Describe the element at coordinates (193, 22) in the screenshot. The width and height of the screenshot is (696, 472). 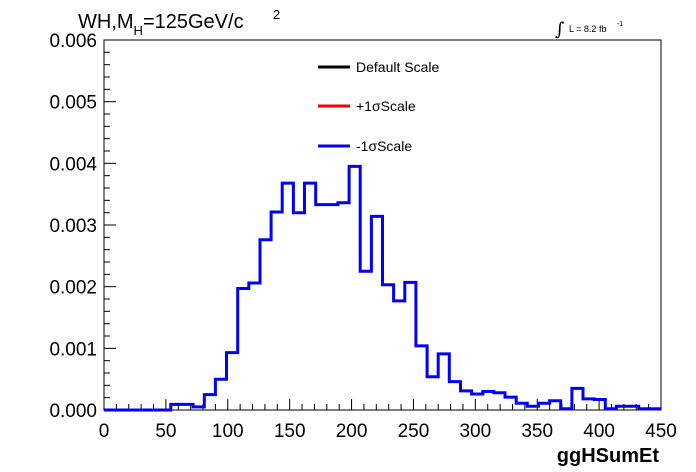
I see `title-rest: =125GeV/c` at that location.